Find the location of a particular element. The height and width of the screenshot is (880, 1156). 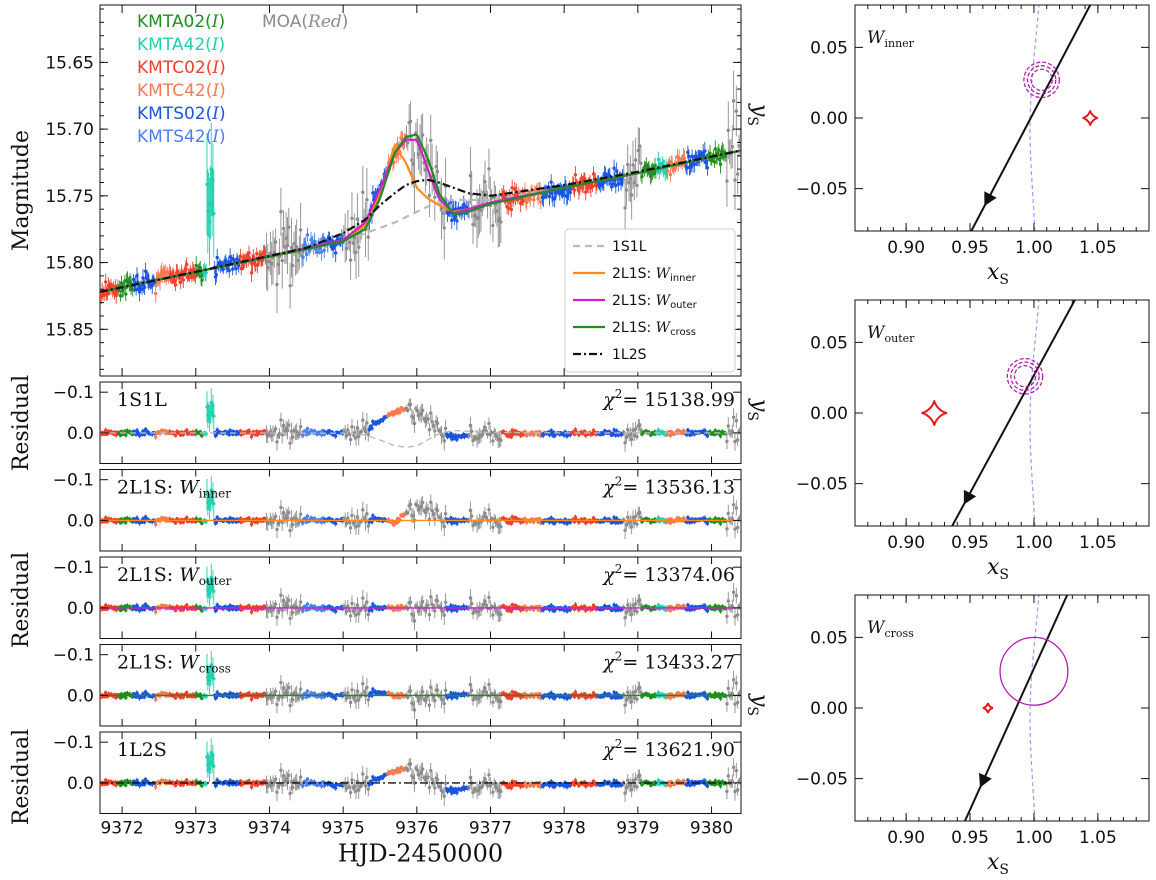

y-tick-label: −0.1 is located at coordinates (73, 393).